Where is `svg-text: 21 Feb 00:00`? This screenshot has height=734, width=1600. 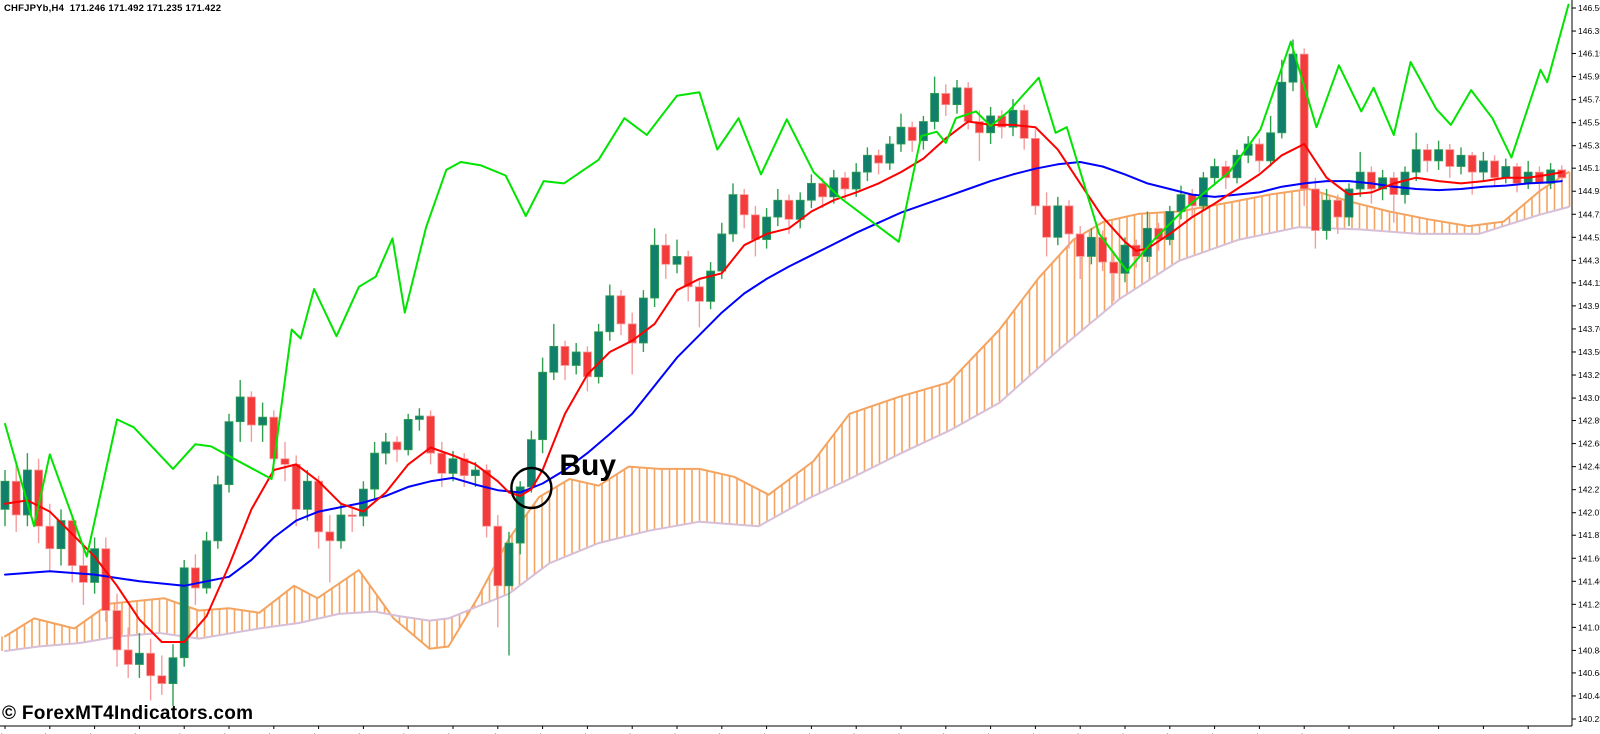
svg-text: 21 Feb 00:00 is located at coordinates (946, 733).